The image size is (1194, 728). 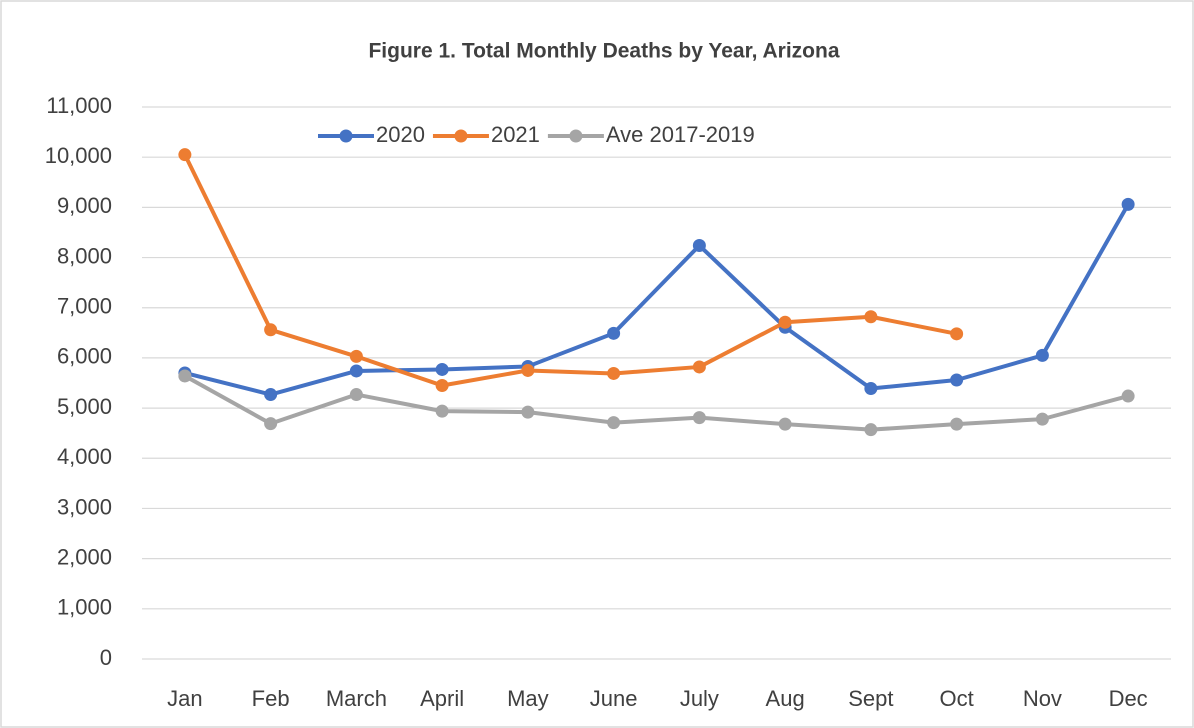 What do you see at coordinates (184, 698) in the screenshot?
I see `x-tick-label: Jan` at bounding box center [184, 698].